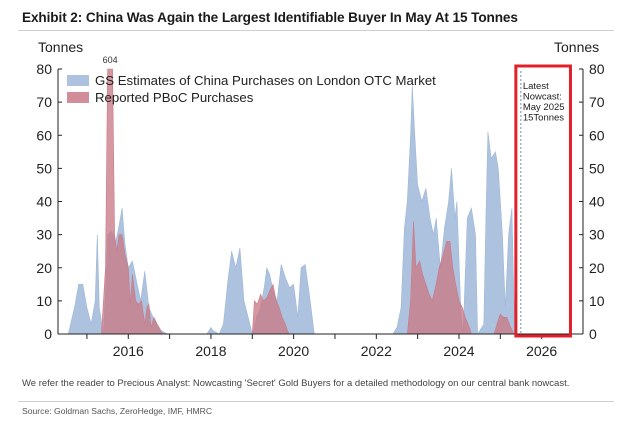  What do you see at coordinates (110, 60) in the screenshot?
I see `annotation-604: 604` at bounding box center [110, 60].